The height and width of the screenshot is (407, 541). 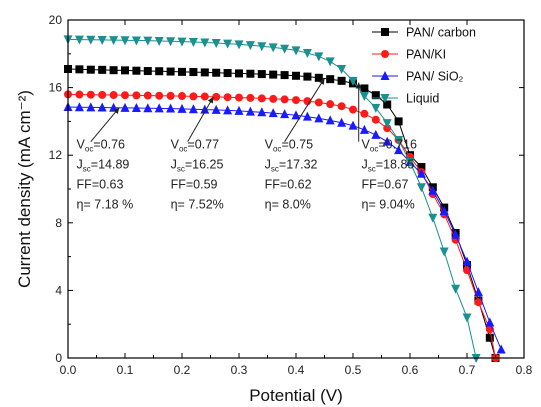 I want to click on annotation-1: Voc=0.76 Jsc=14.89 FF=0.63 η= 7.18 %, so click(x=105, y=159).